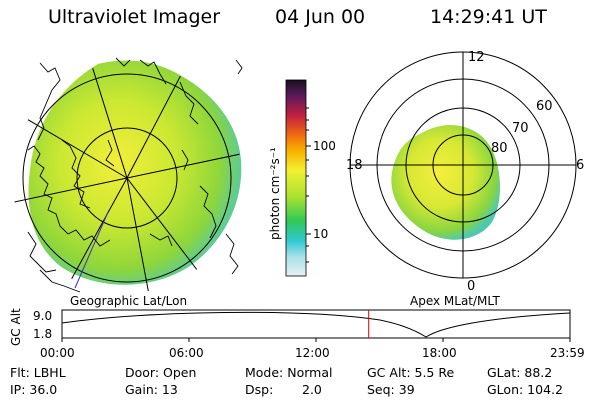 This screenshot has width=600, height=400. Describe the element at coordinates (316, 340) in the screenshot. I see `altitude-x-ticks` at that location.